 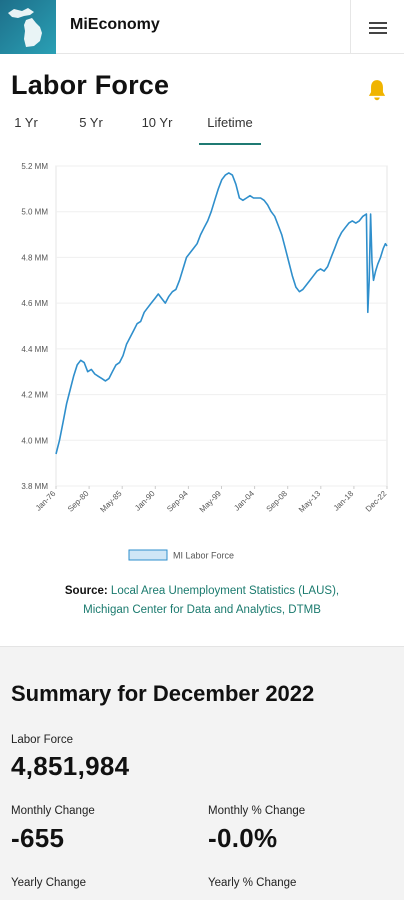 I want to click on chart-legend: MI Labor Force, so click(x=181, y=555).